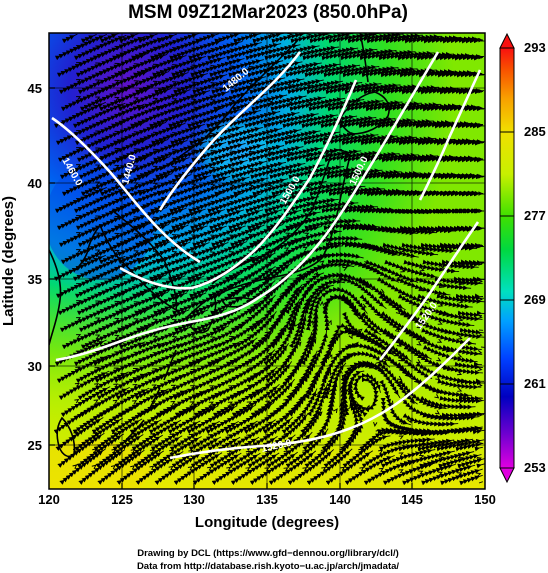 This screenshot has height=573, width=548. I want to click on x-tick-135: 135, so click(267, 499).